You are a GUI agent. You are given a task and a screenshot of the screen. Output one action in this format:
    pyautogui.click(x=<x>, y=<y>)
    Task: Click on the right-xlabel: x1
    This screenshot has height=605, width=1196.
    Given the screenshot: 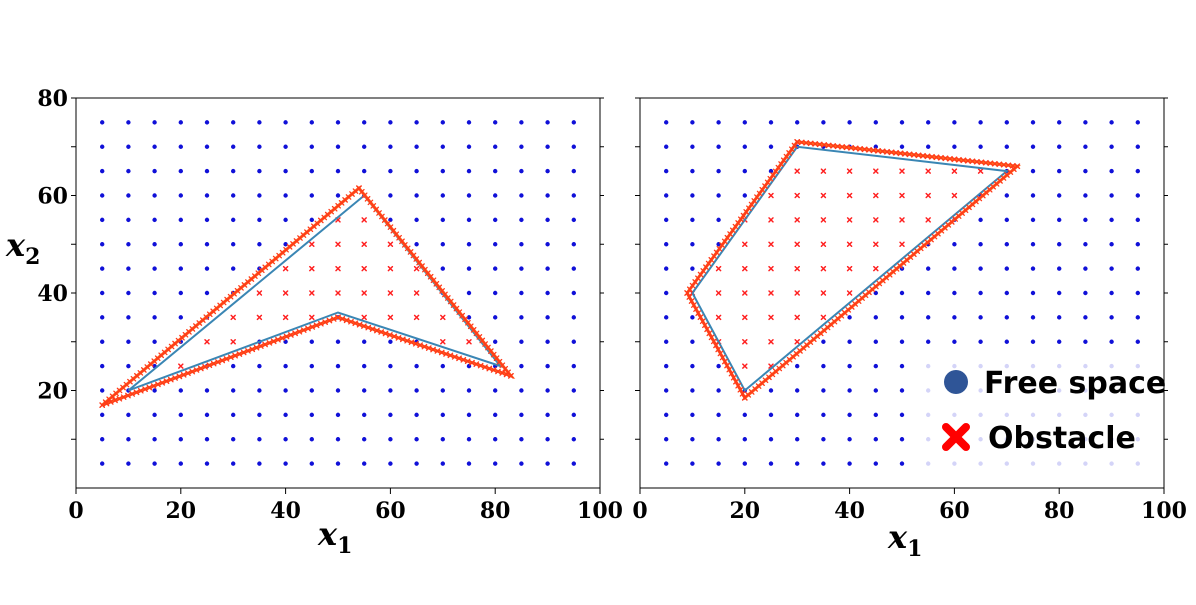 What is the action you would take?
    pyautogui.click(x=904, y=540)
    